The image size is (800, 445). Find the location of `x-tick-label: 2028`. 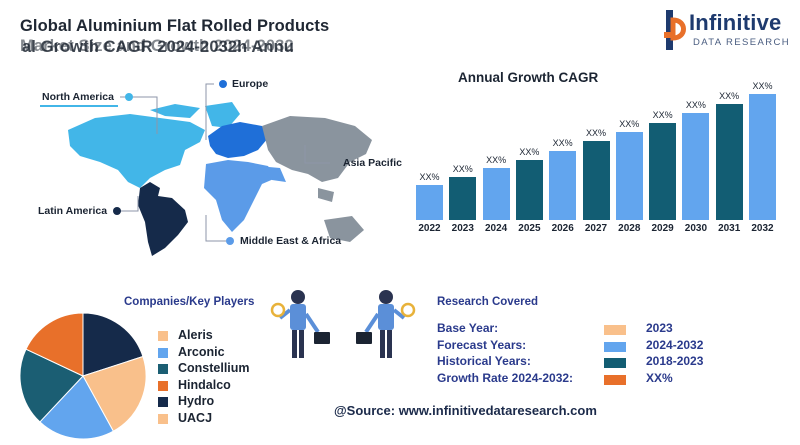

x-tick-label: 2028 is located at coordinates (629, 228).